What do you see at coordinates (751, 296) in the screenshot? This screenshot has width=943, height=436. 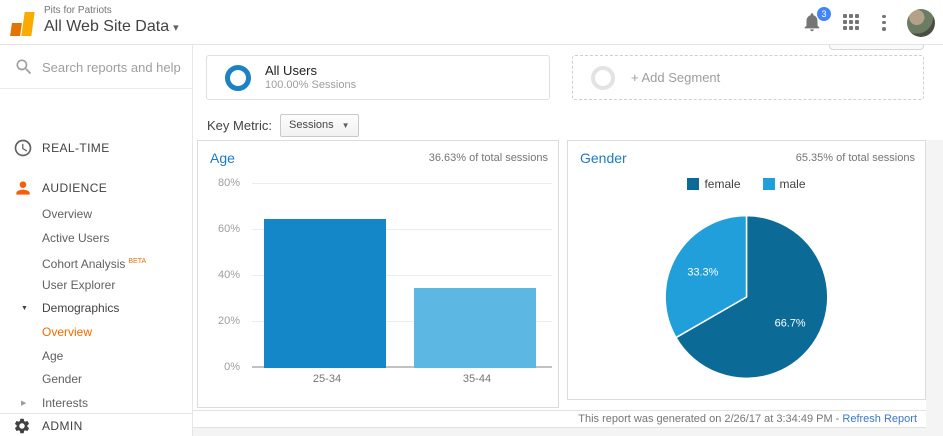 I see `pie-slice-female` at bounding box center [751, 296].